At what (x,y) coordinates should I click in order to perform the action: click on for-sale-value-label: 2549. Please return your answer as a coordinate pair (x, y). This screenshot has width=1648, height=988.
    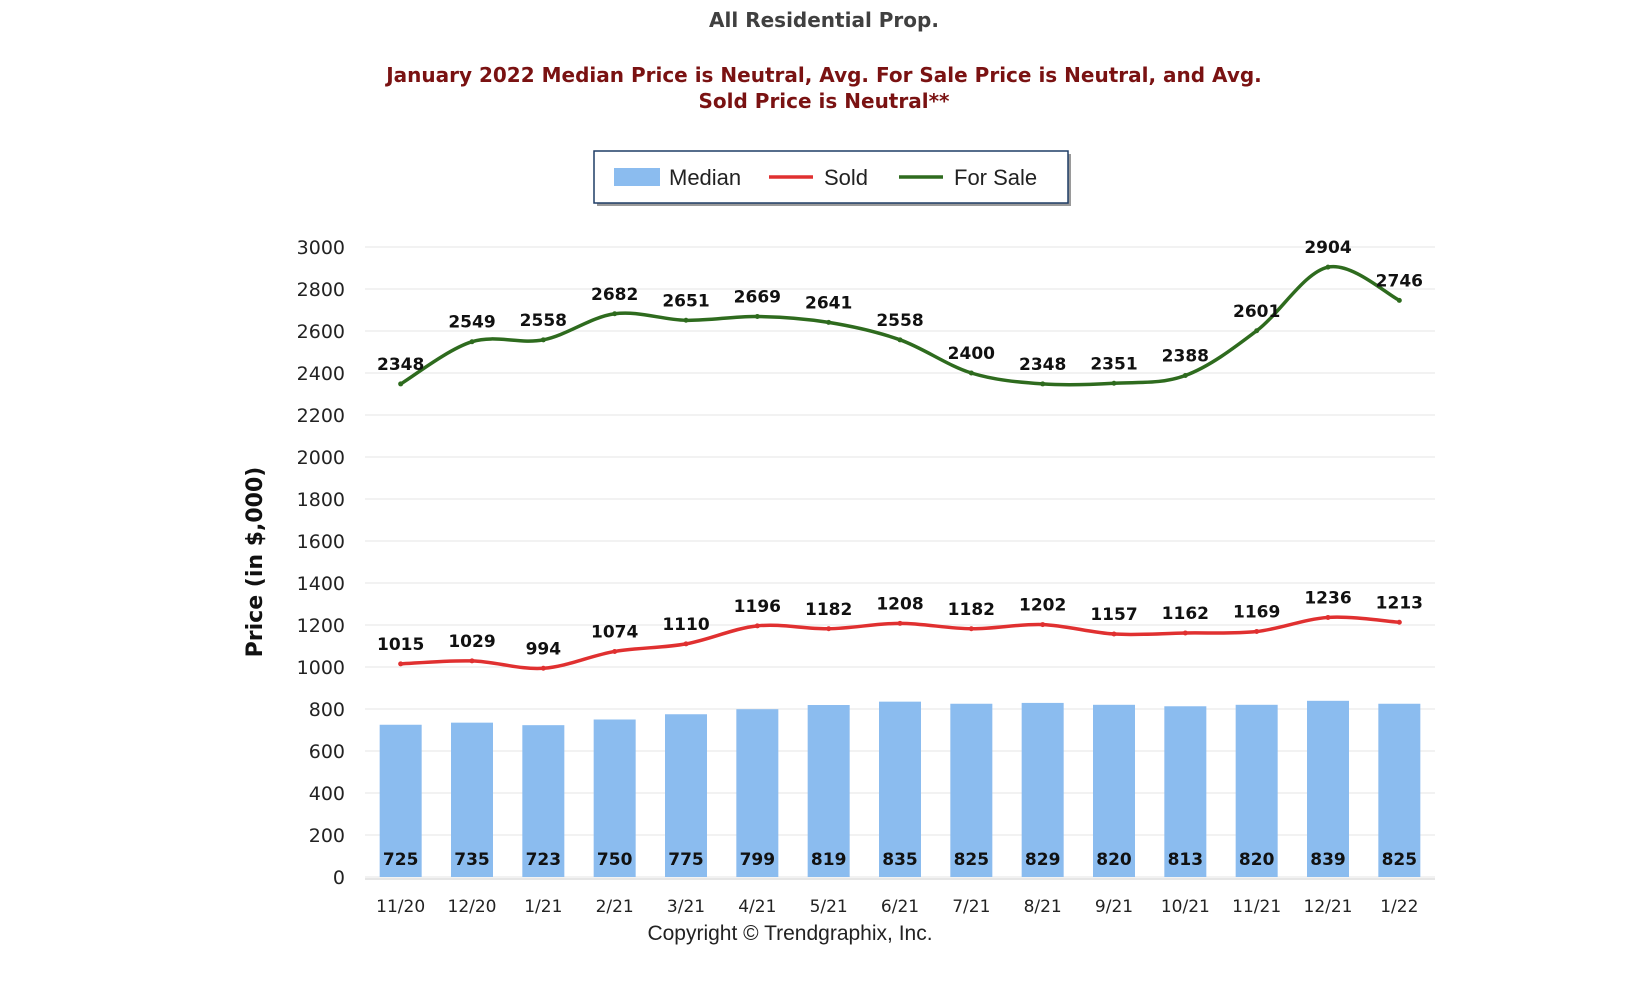
    Looking at the image, I should click on (471, 323).